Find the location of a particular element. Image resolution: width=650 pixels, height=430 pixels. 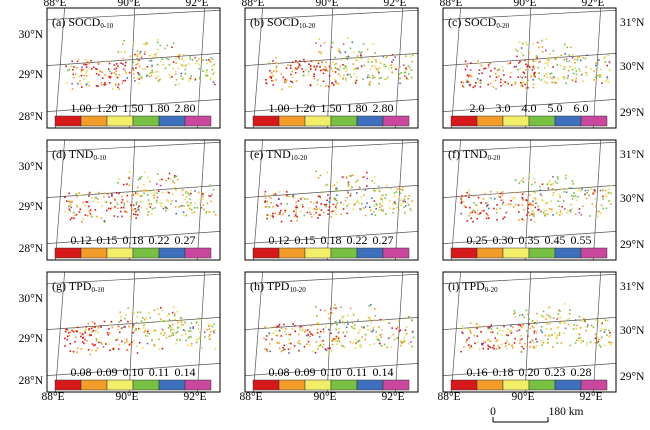

legend-break-value: 0.10 is located at coordinates (133, 372).